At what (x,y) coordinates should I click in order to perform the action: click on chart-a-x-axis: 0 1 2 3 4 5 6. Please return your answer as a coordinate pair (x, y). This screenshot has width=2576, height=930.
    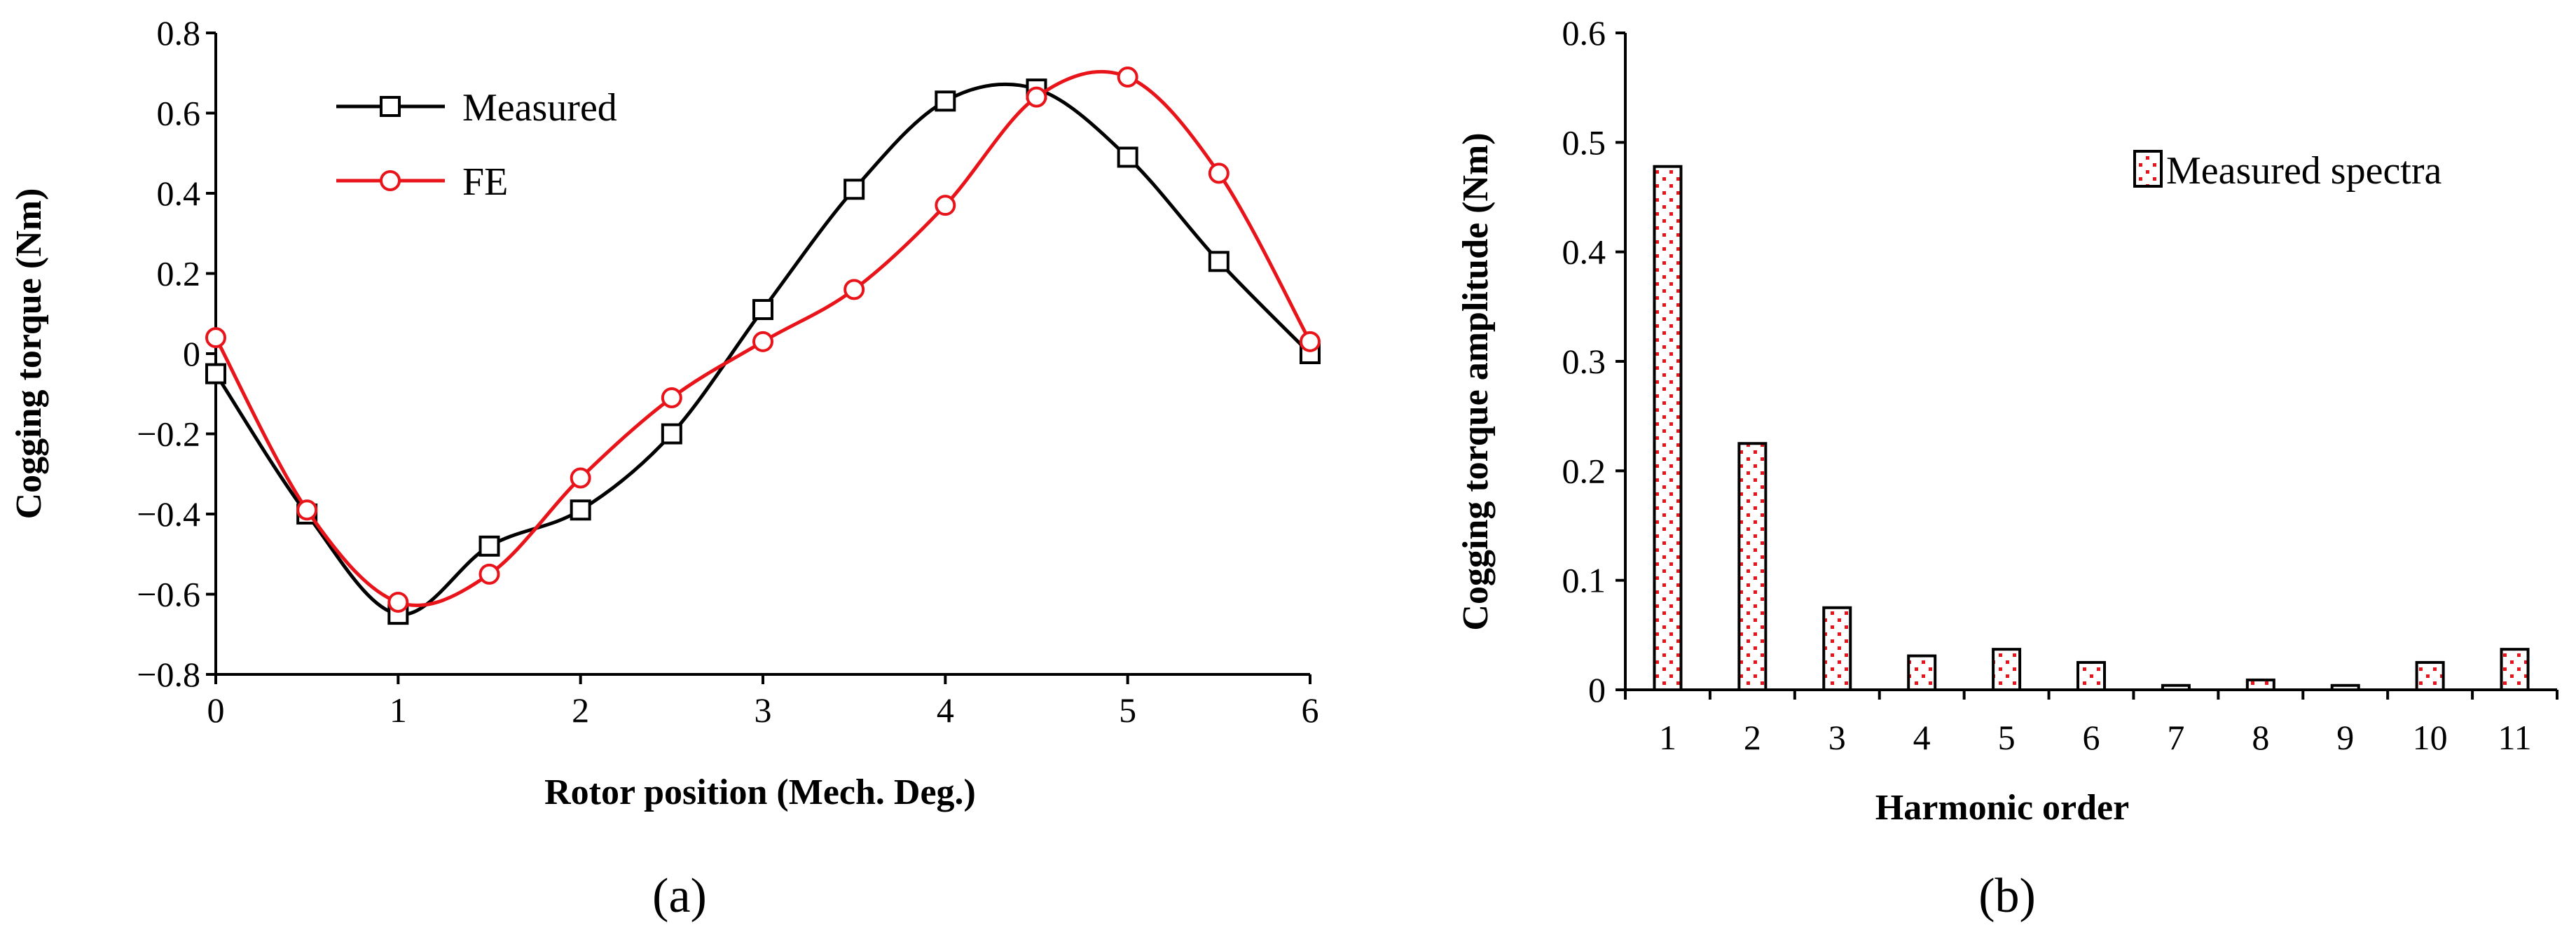
    Looking at the image, I should click on (763, 702).